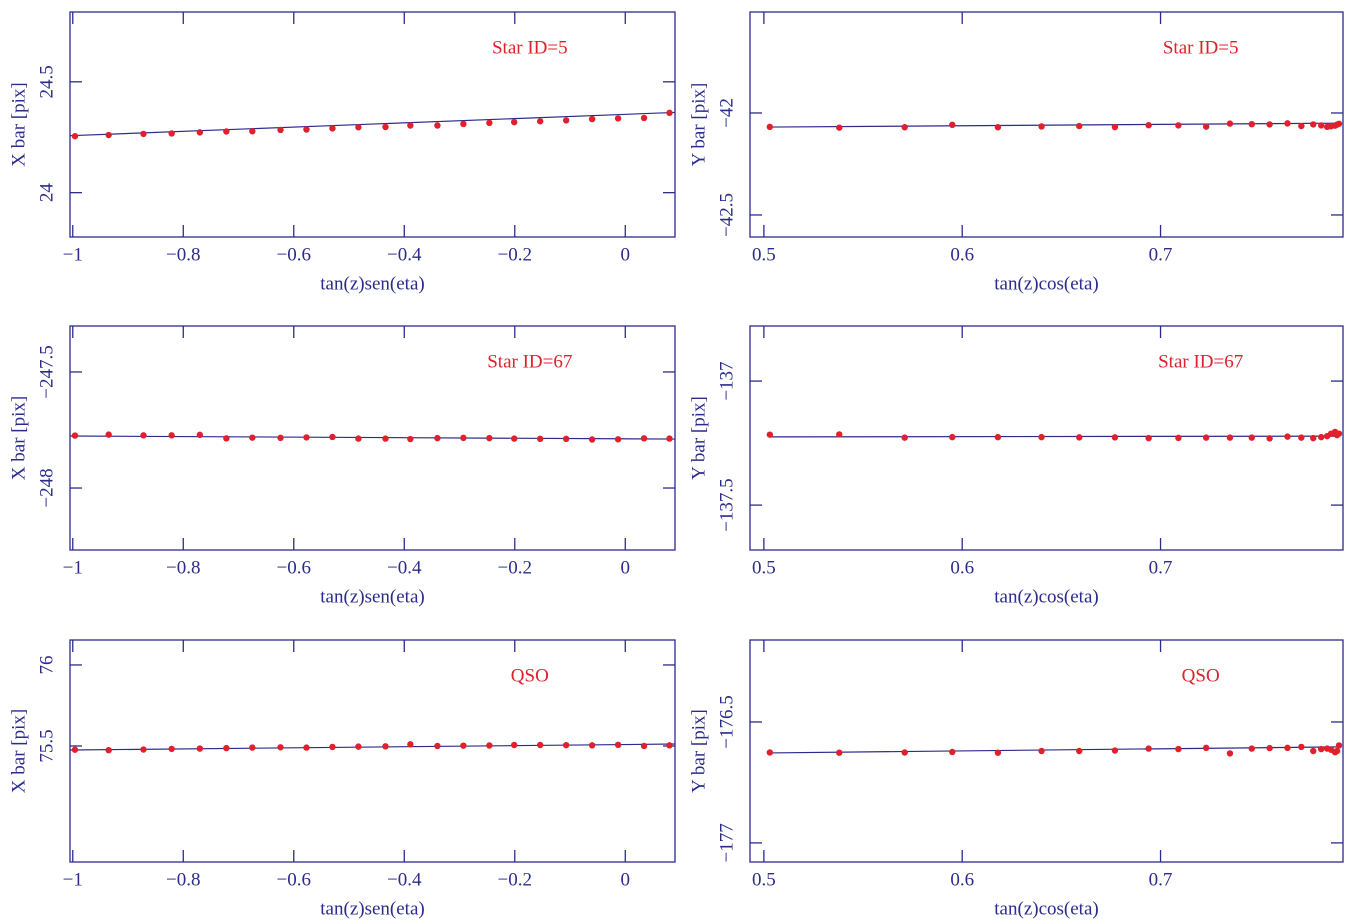  I want to click on y-tick-label: −137, so click(726, 380).